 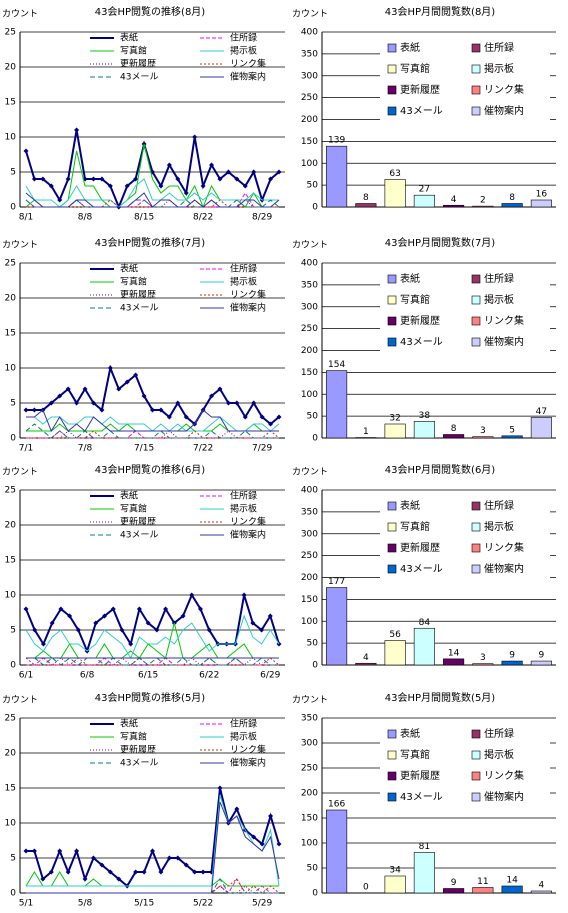 What do you see at coordinates (421, 342) in the screenshot?
I see `legend-label: 43メール` at bounding box center [421, 342].